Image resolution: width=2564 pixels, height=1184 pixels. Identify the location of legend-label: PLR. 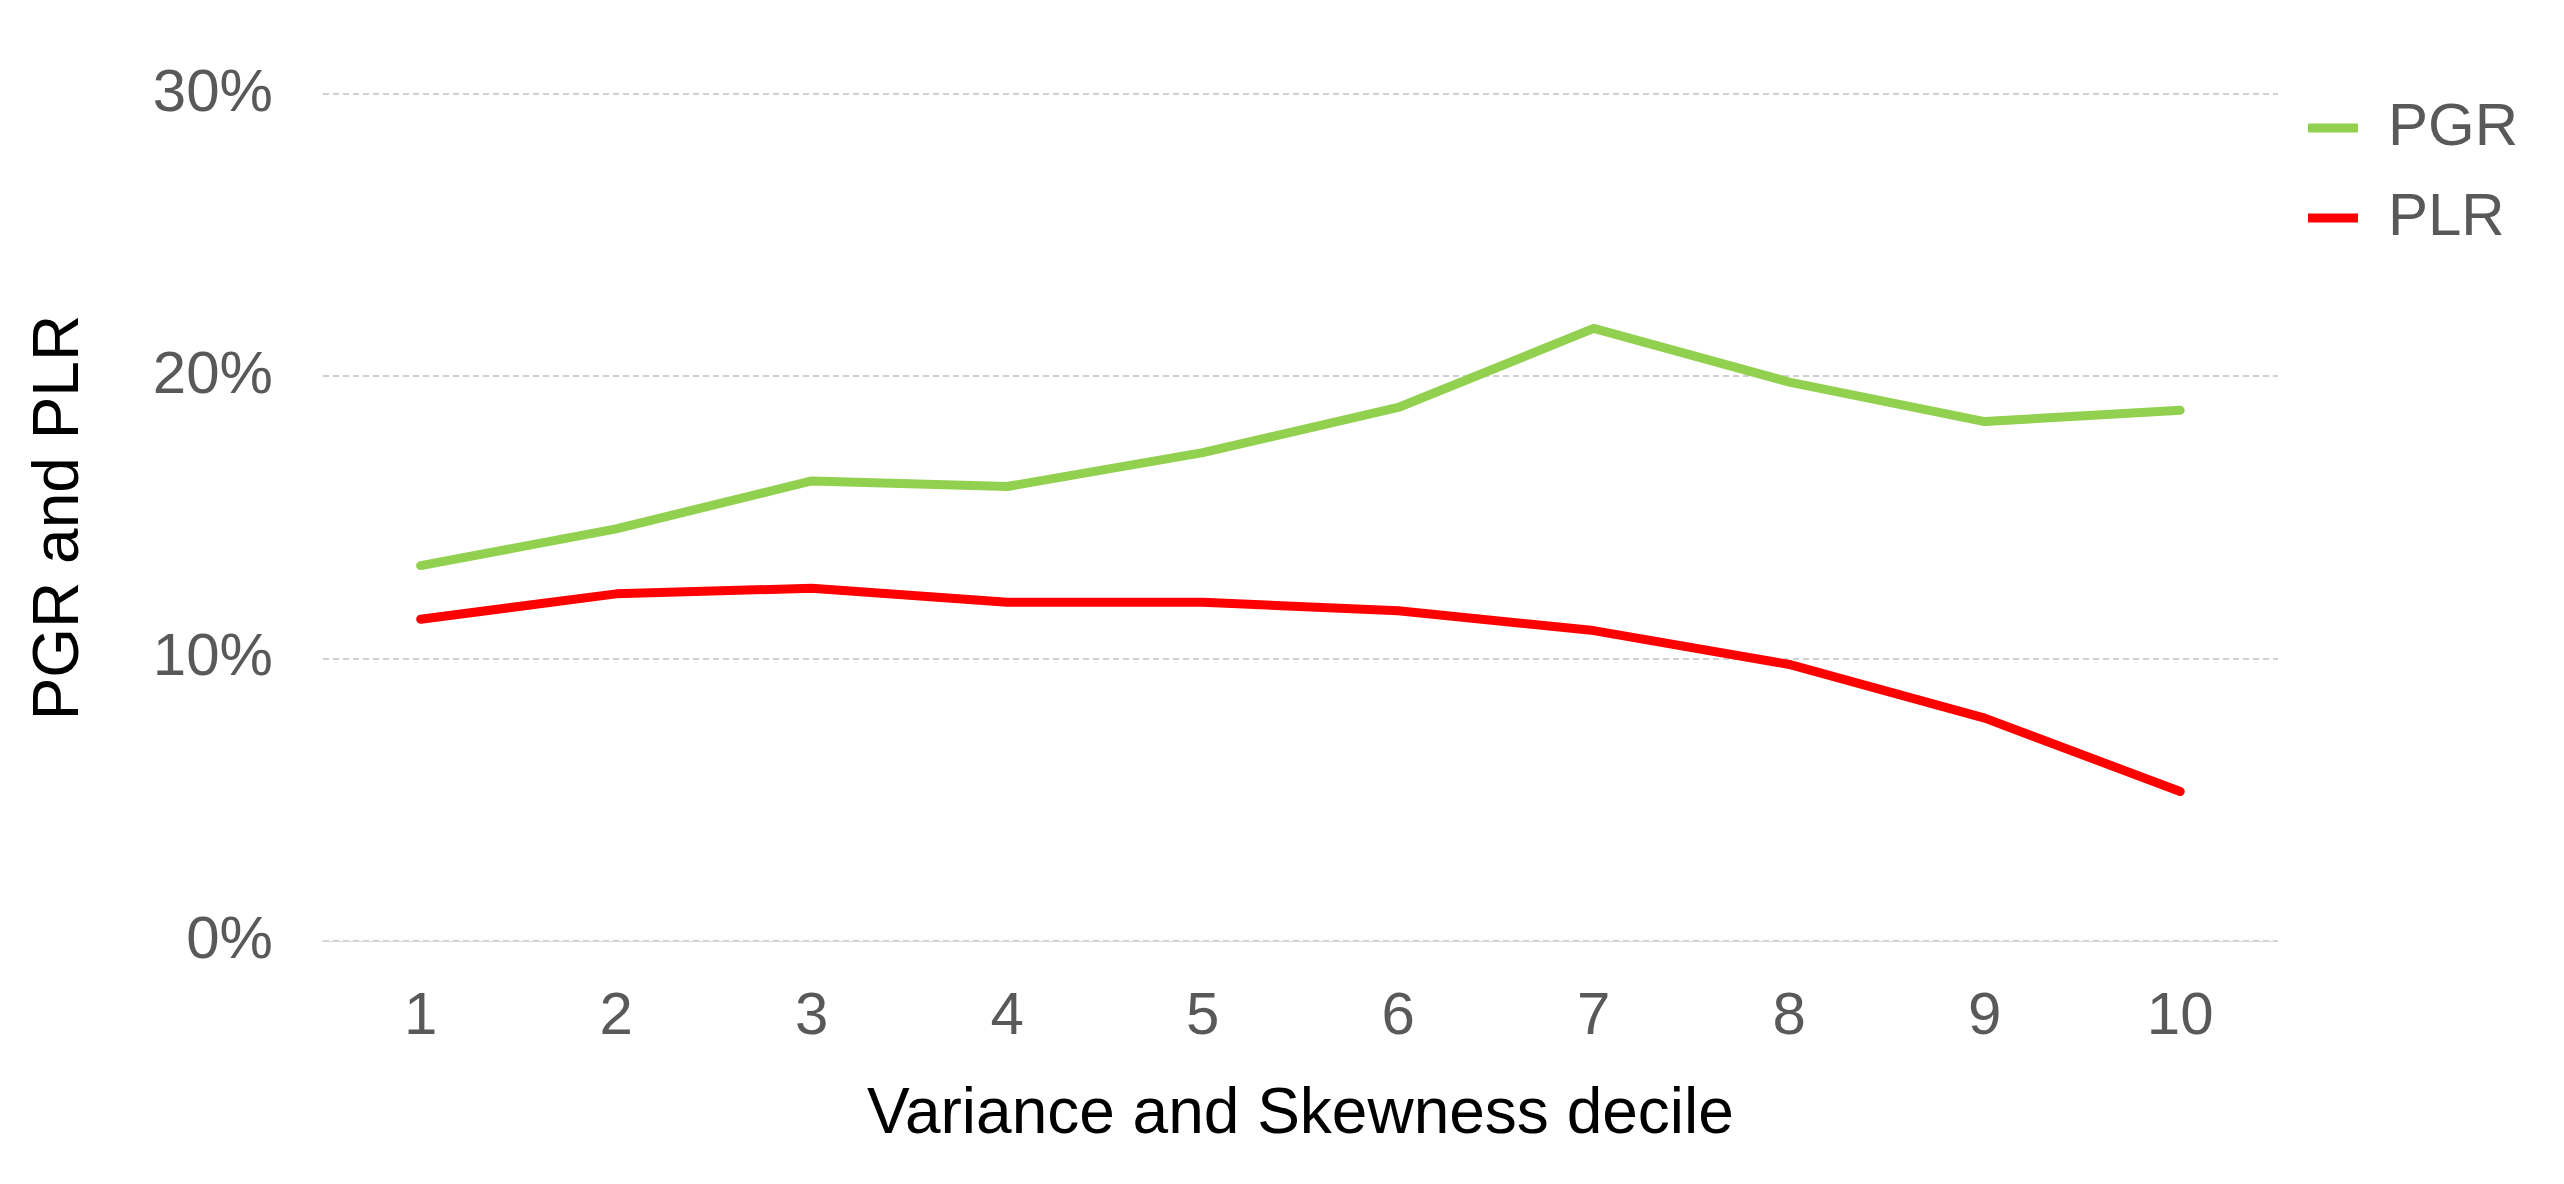
(2446, 214).